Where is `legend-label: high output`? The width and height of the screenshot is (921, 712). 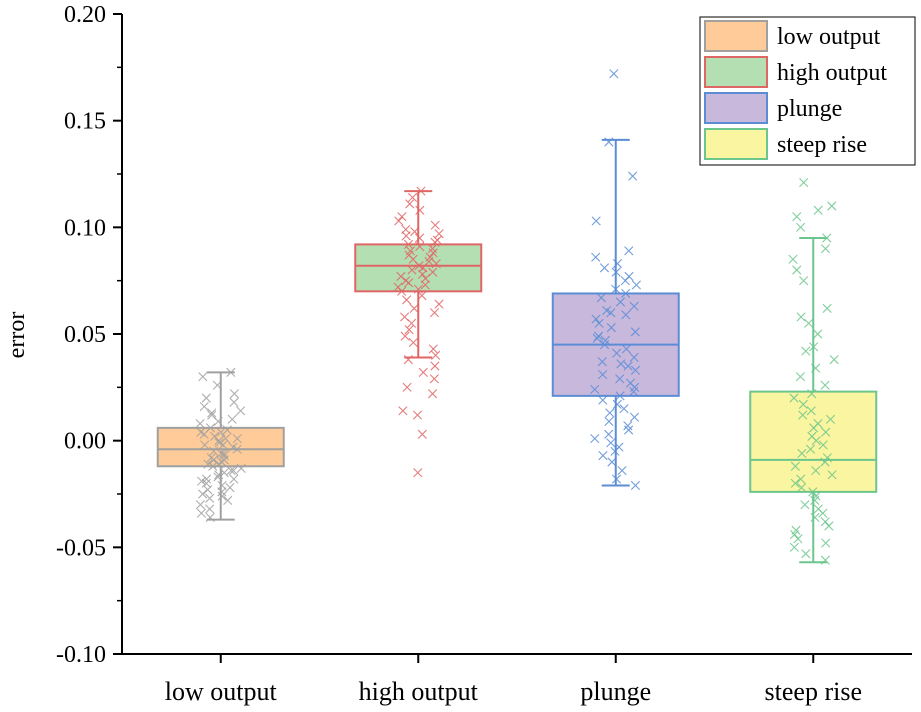 legend-label: high output is located at coordinates (832, 73).